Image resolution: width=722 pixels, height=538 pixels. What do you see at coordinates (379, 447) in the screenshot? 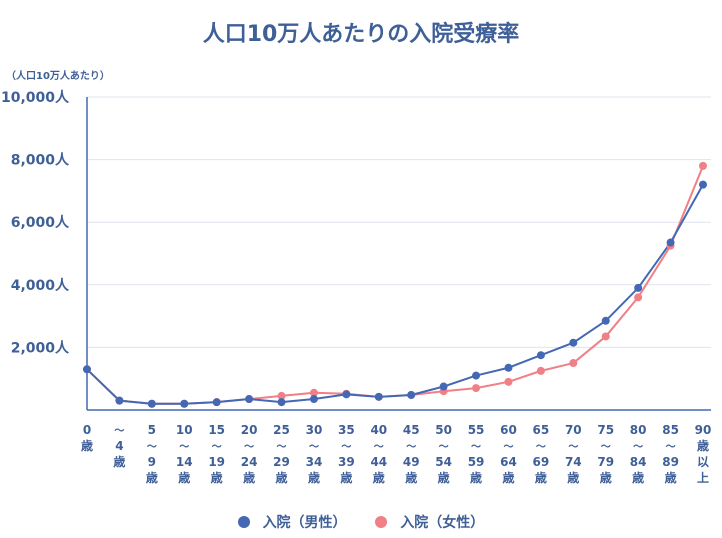
I see `x-tick-label-9-line-1: 〜` at bounding box center [379, 447].